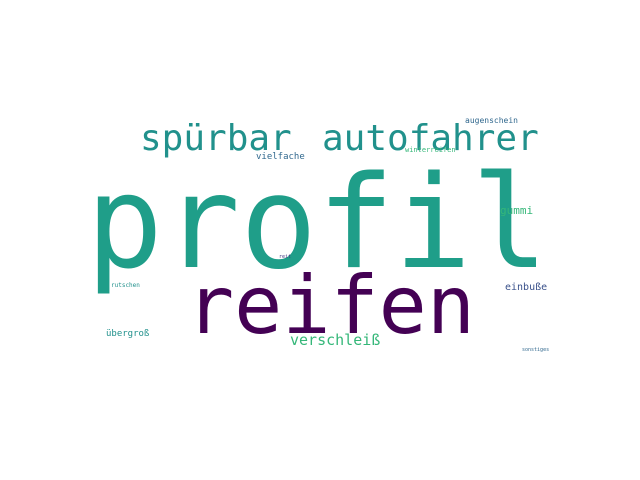  Describe the element at coordinates (491, 120) in the screenshot. I see `word-augenschein: augenschein` at that location.